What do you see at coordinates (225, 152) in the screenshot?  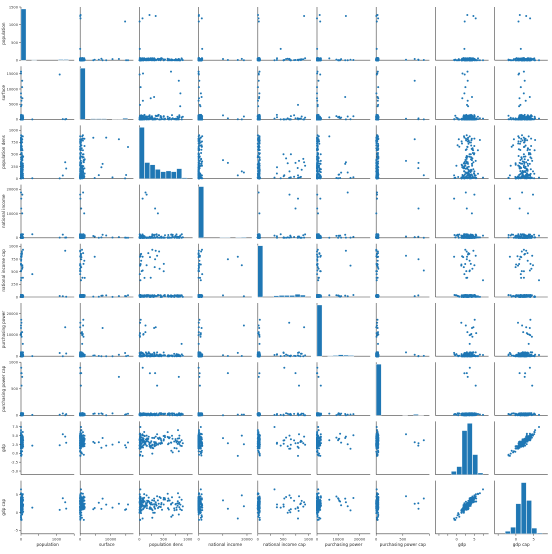 I see `panel-population-dens-vs-national-income` at bounding box center [225, 152].